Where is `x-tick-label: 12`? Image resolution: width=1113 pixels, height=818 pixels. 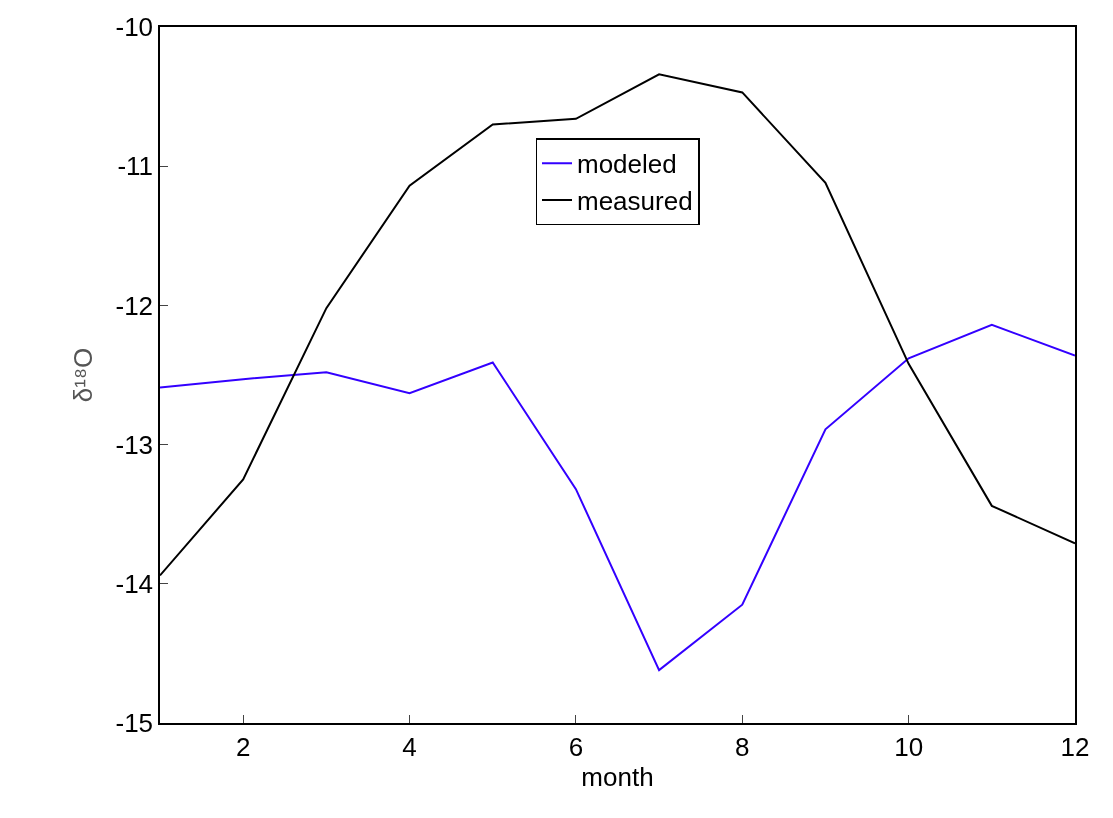 x-tick-label: 12 is located at coordinates (1075, 746).